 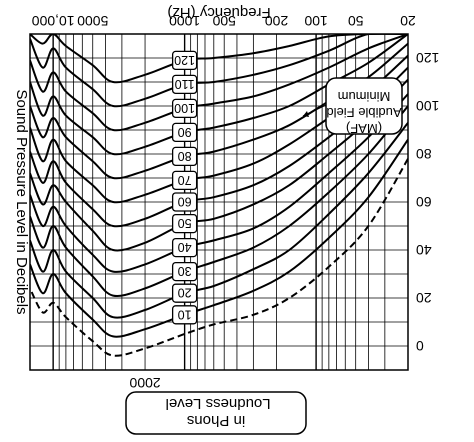 What do you see at coordinates (306, 114) in the screenshot?
I see `maf-pointer-arrow` at bounding box center [306, 114].